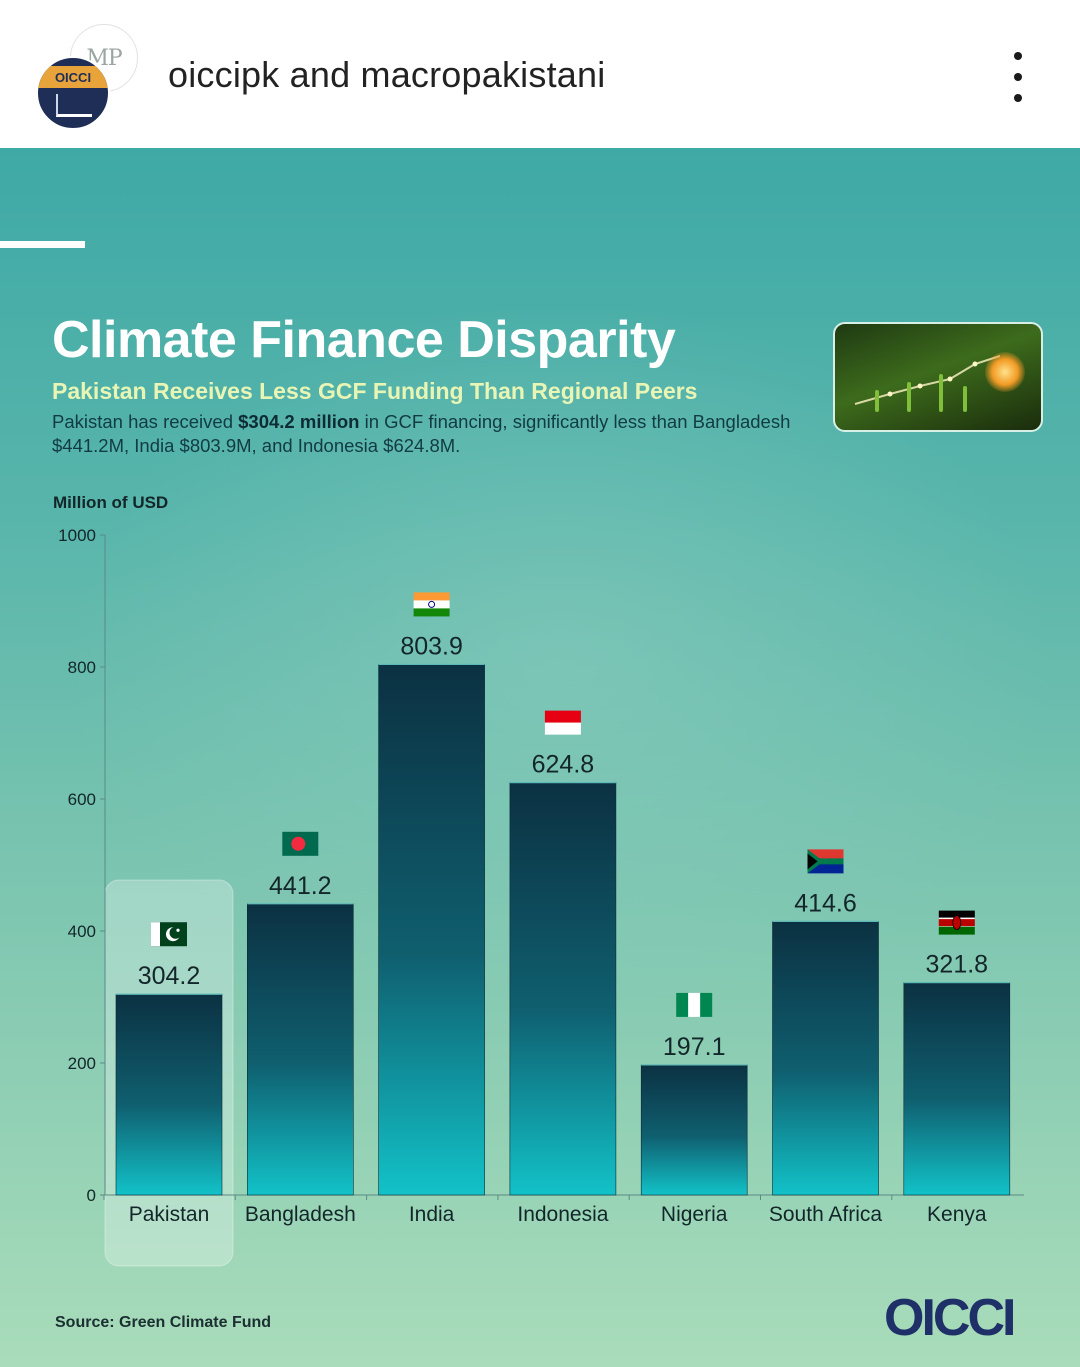 The height and width of the screenshot is (1367, 1080). I want to click on x-tick-label: Nigeria, so click(694, 1214).